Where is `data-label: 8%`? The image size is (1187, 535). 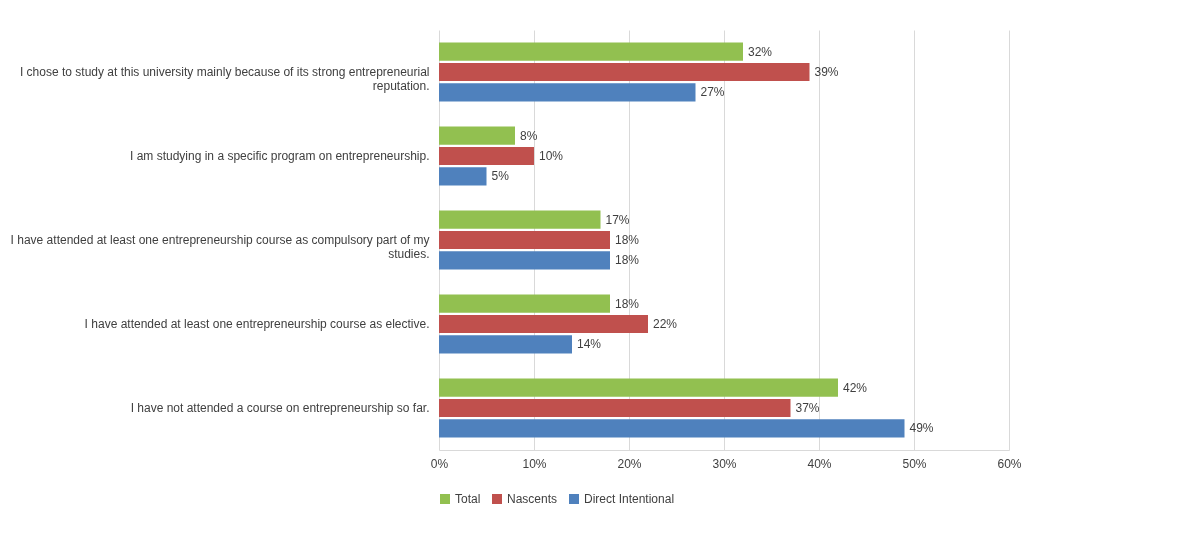
data-label: 8% is located at coordinates (529, 135).